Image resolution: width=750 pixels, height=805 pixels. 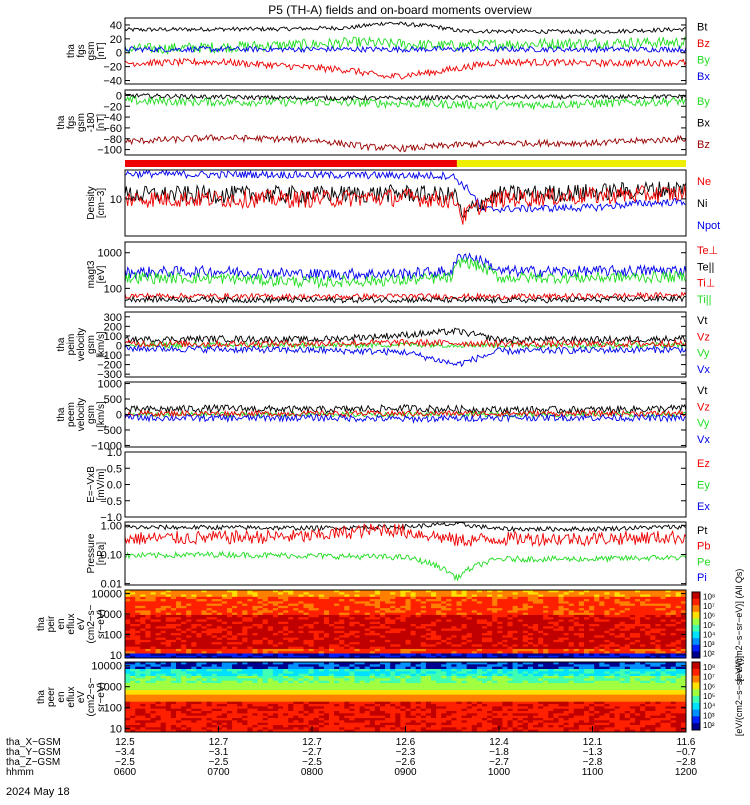 What do you see at coordinates (291, 163) in the screenshot?
I see `mode-bar-segment` at bounding box center [291, 163].